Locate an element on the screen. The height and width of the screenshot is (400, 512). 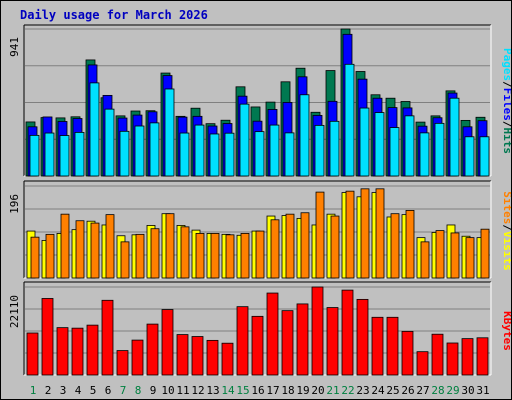
x-tick-label: 15 is located at coordinates (242, 390).